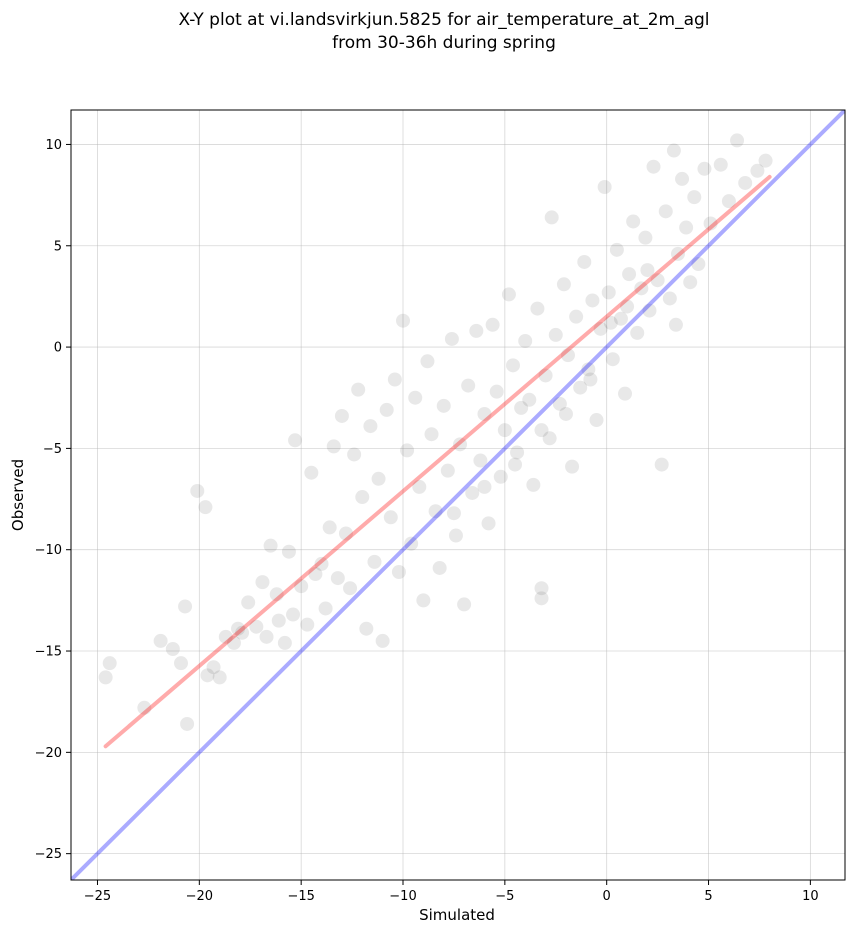  Describe the element at coordinates (504, 896) in the screenshot. I see `x-tick-label: −5` at that location.